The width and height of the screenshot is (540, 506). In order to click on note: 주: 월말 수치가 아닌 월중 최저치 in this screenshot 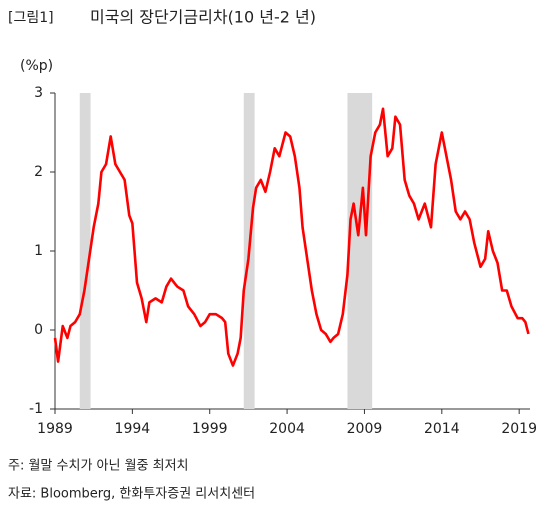, I will do `click(98, 466)`.